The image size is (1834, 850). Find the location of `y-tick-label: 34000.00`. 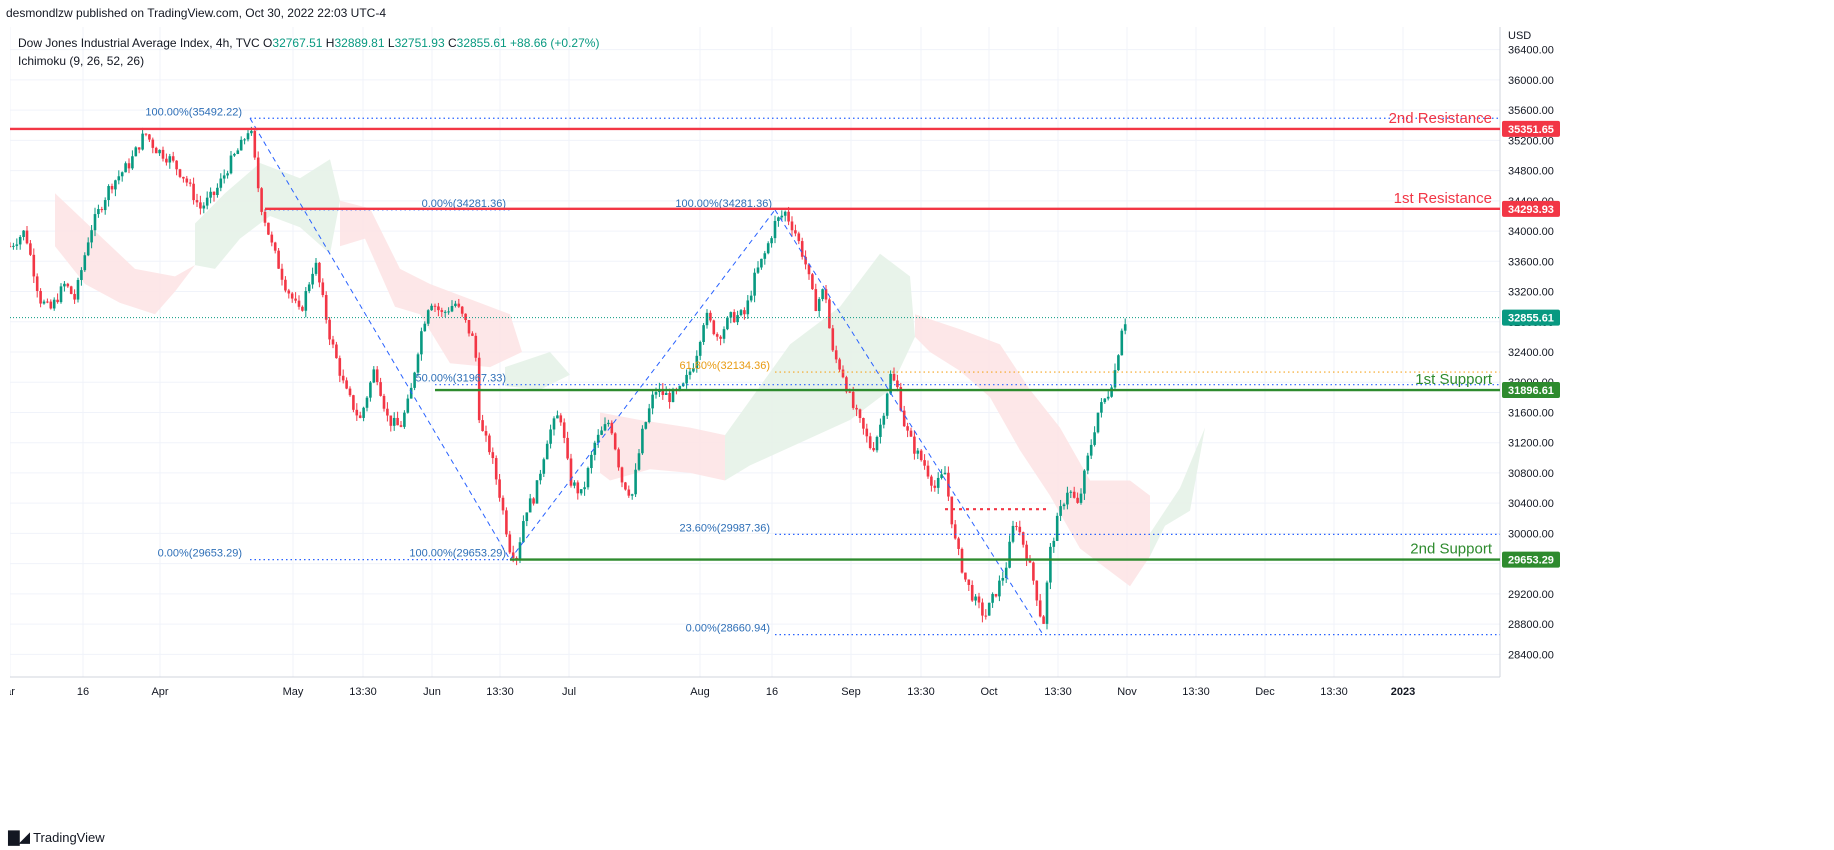

y-tick-label: 34000.00 is located at coordinates (1531, 232).